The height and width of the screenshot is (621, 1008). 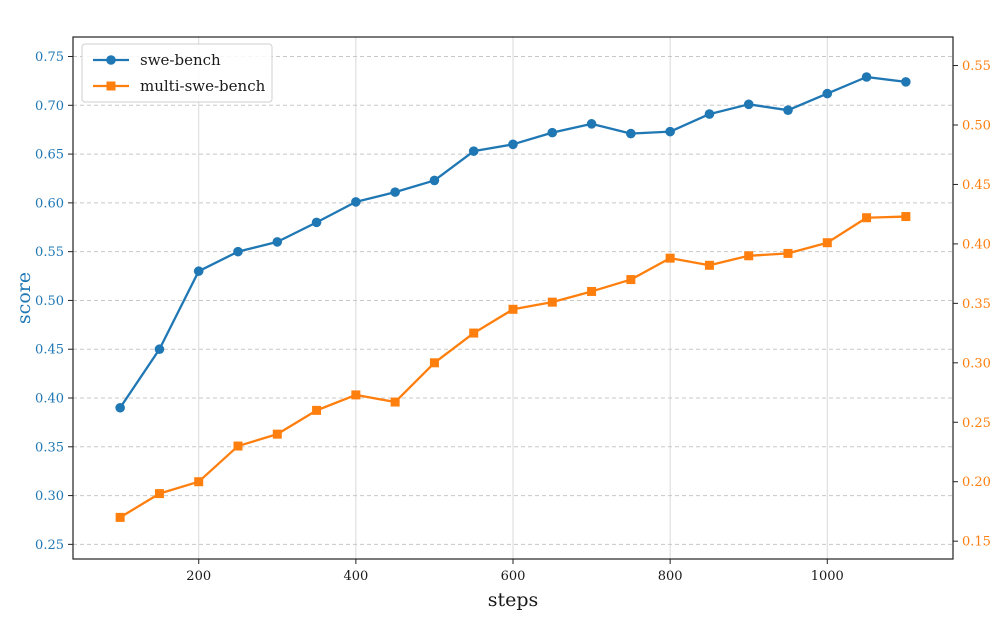 What do you see at coordinates (976, 304) in the screenshot?
I see `y-right-tick-label: 0.35` at bounding box center [976, 304].